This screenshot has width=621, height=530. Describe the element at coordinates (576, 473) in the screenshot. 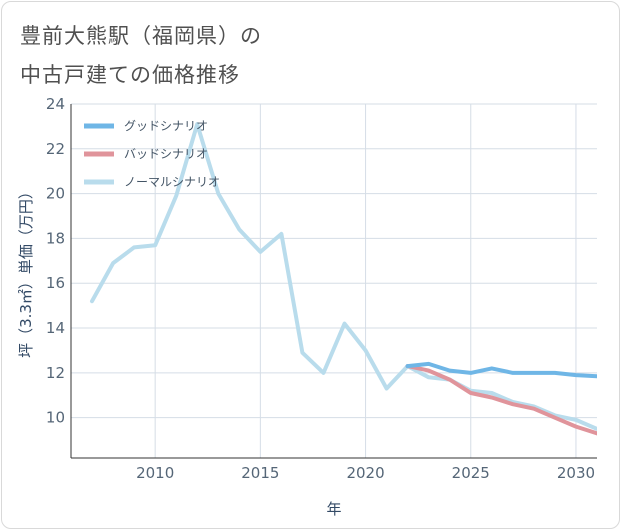

I see `x-tick-label: 2030` at that location.